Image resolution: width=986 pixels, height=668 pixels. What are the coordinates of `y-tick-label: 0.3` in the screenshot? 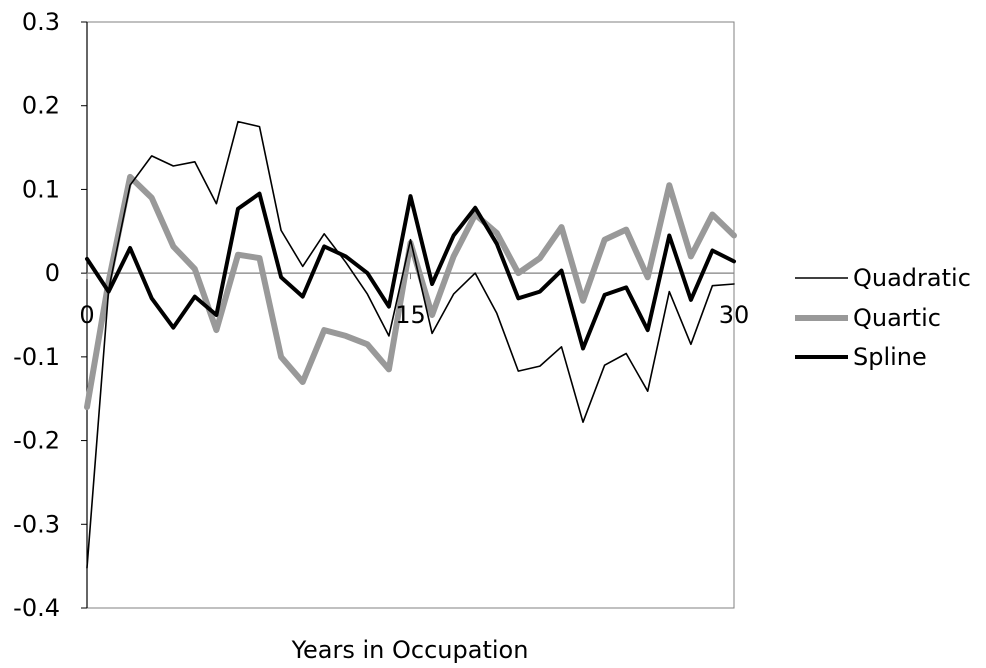 It's located at (41, 22).